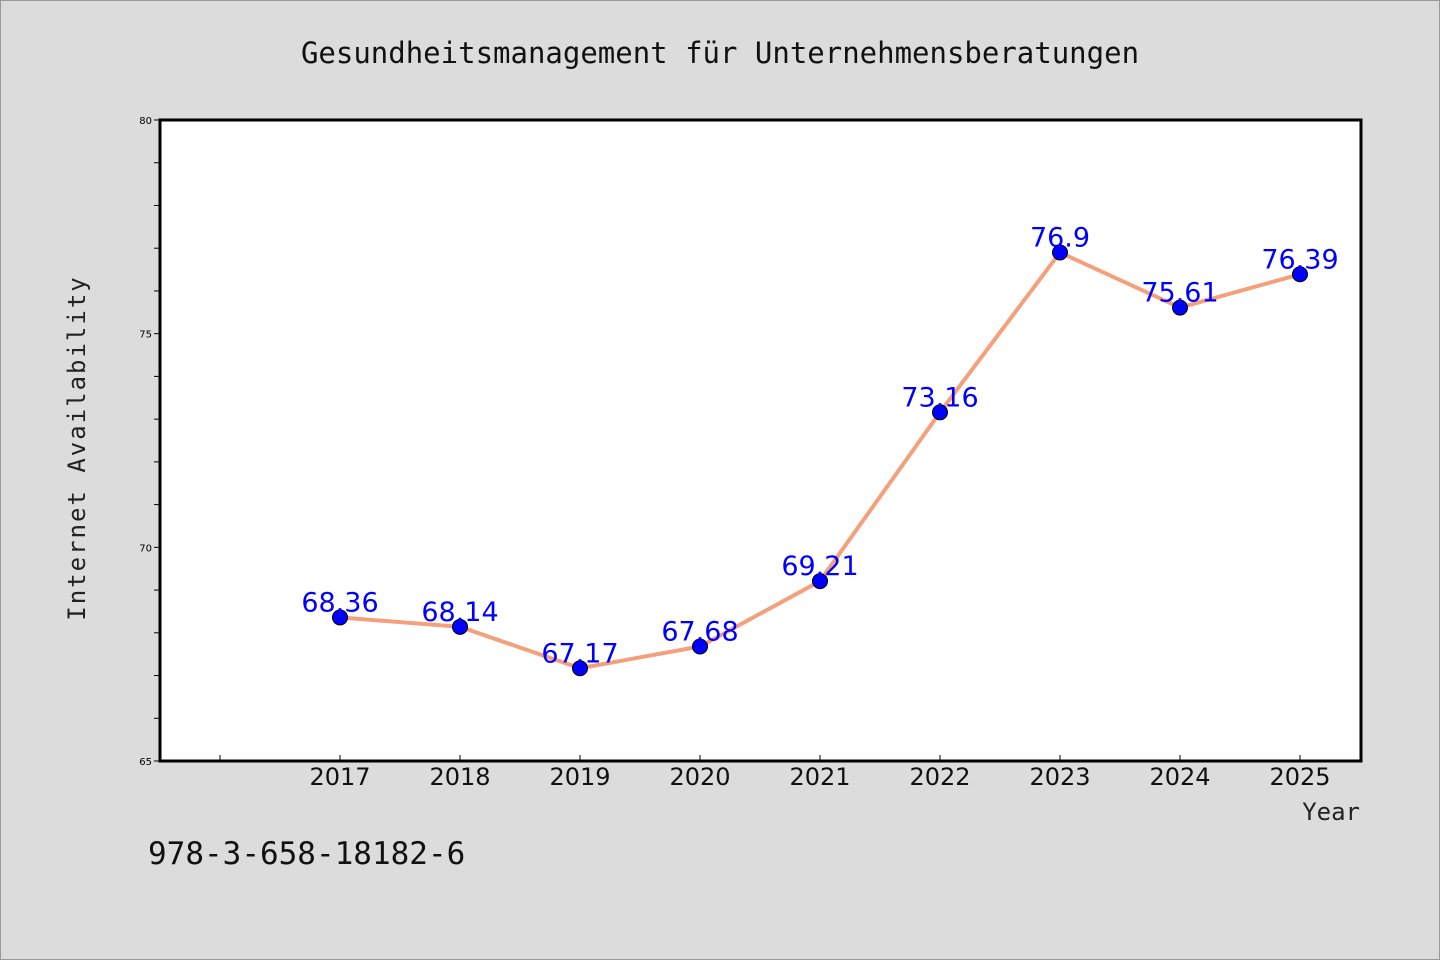 This screenshot has width=1440, height=960. I want to click on footer-code: 978-3-658-18182-6, so click(306, 854).